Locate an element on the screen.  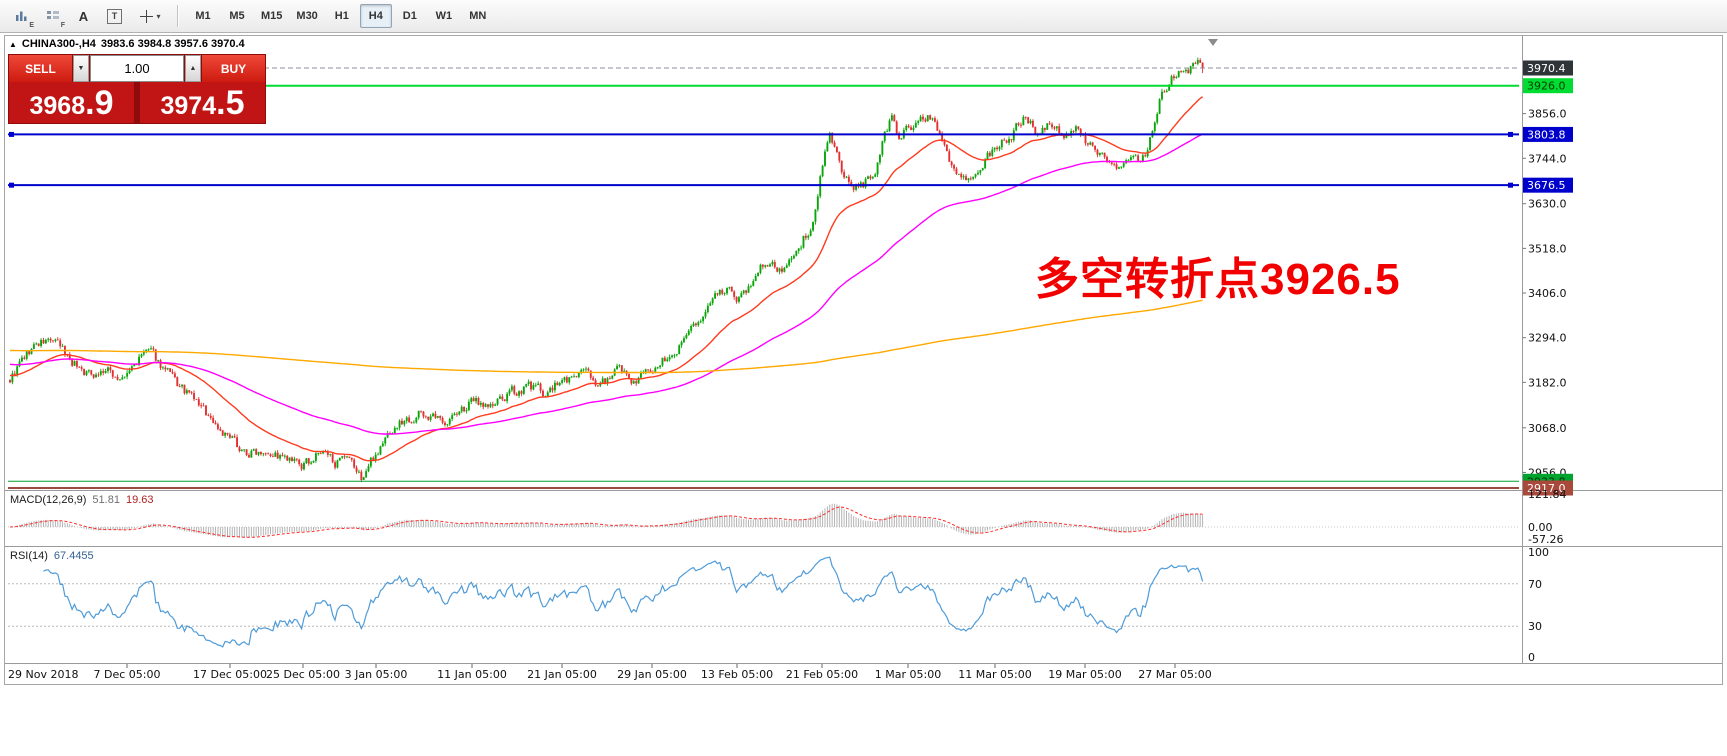
text-box-icon: T is located at coordinates (114, 16).